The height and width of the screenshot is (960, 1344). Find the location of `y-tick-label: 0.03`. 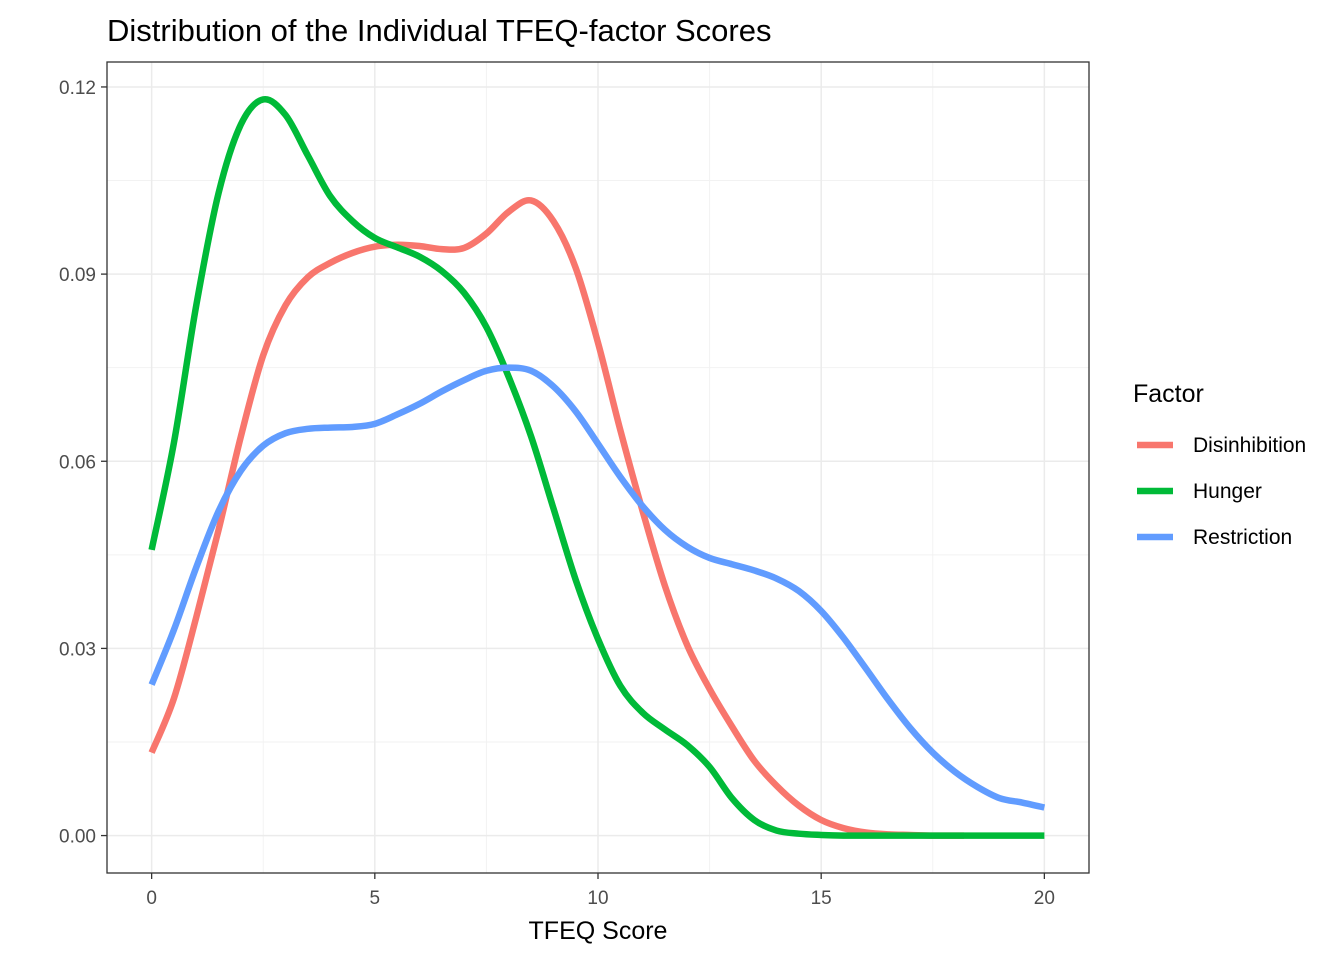

y-tick-label: 0.03 is located at coordinates (77, 649).